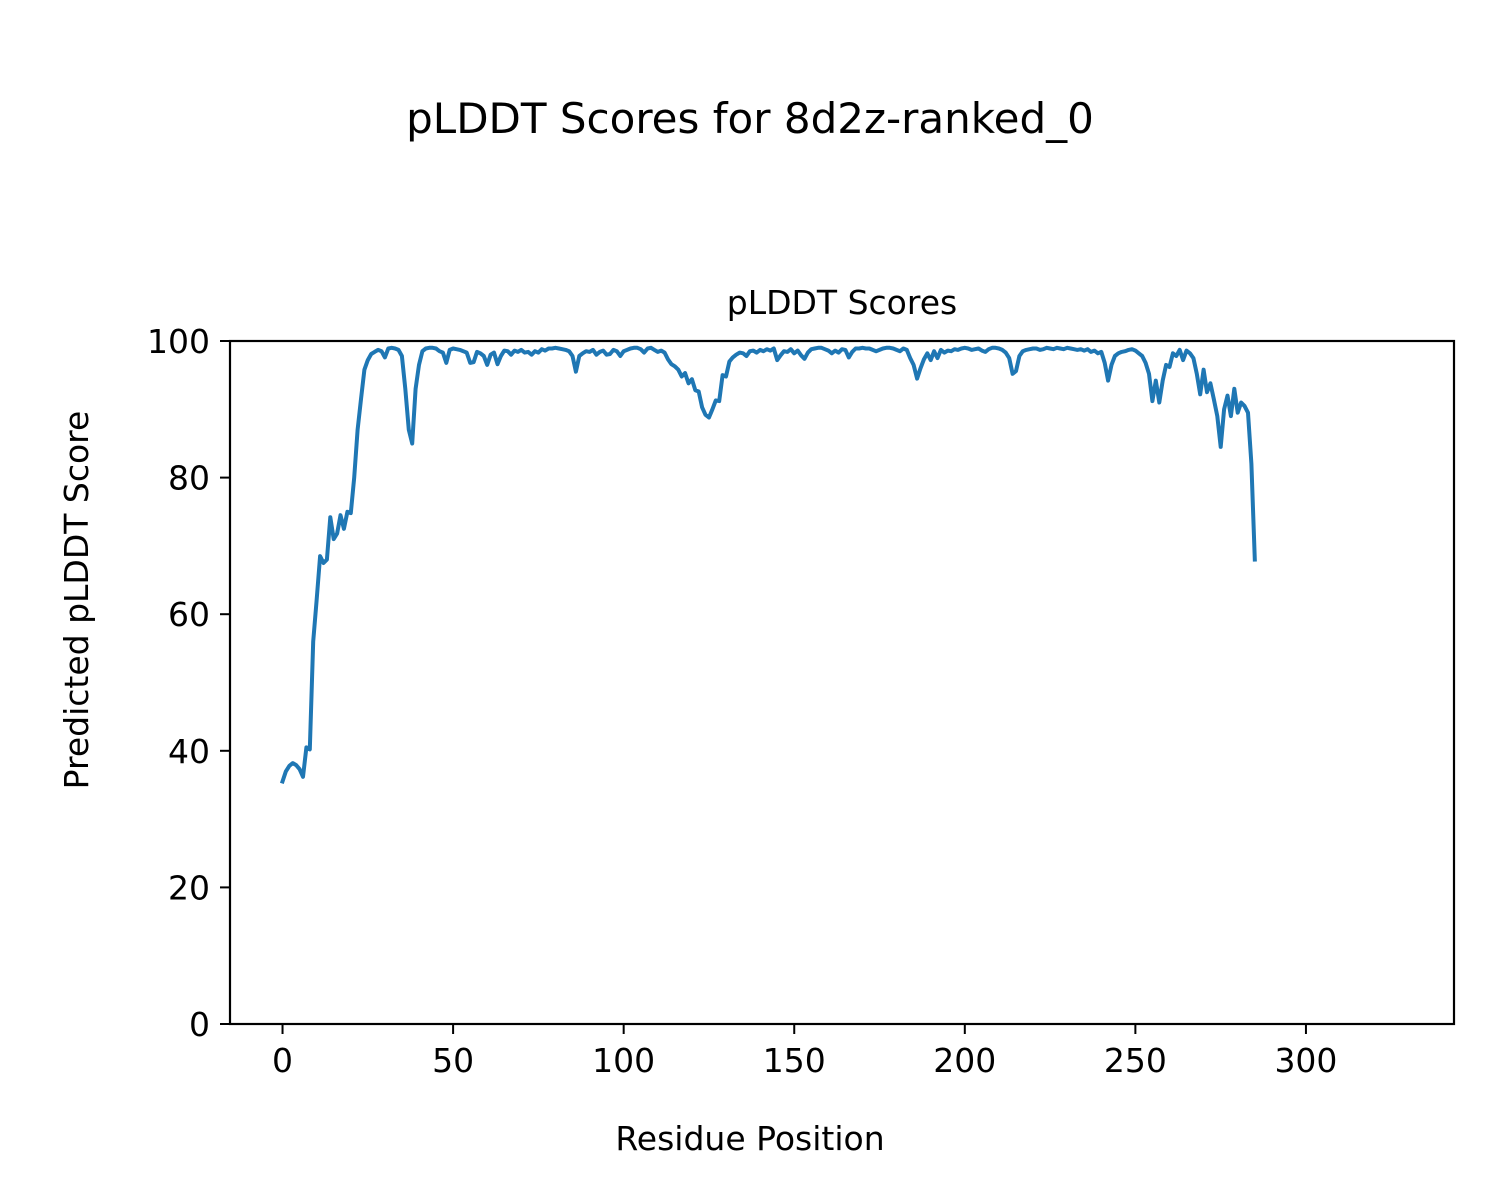 The width and height of the screenshot is (1500, 1200). I want to click on x-tick-label: 250, so click(1135, 1060).